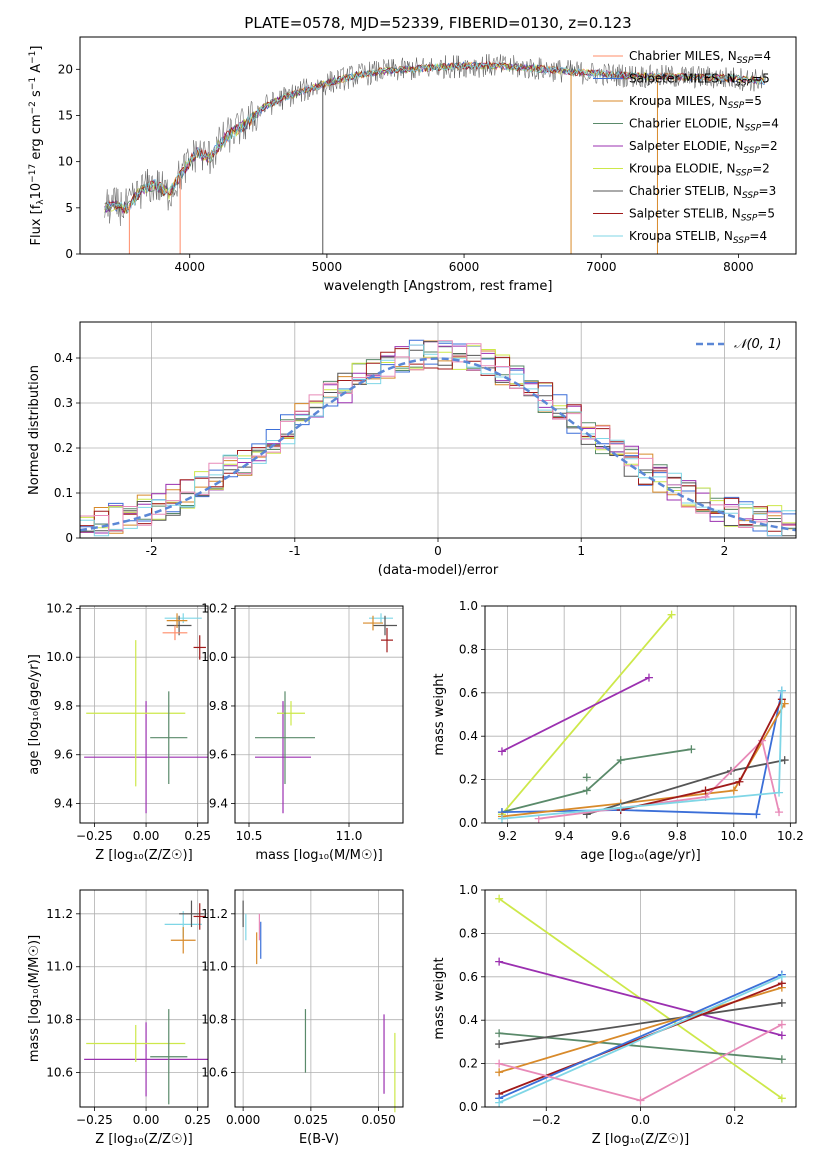 The width and height of the screenshot is (819, 1170). What do you see at coordinates (69, 208) in the screenshot?
I see `y-tick-label: 5` at bounding box center [69, 208].